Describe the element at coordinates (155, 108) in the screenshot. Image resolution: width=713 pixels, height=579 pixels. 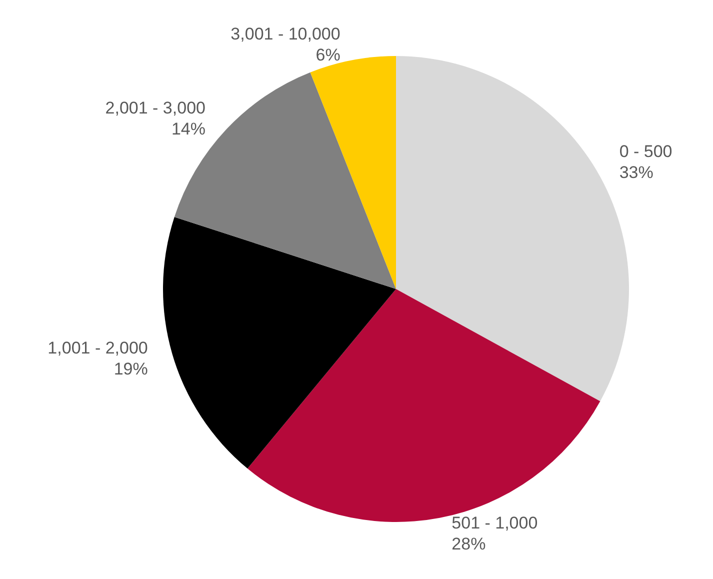
I see `slice-label: 2,001 - 3,000` at that location.